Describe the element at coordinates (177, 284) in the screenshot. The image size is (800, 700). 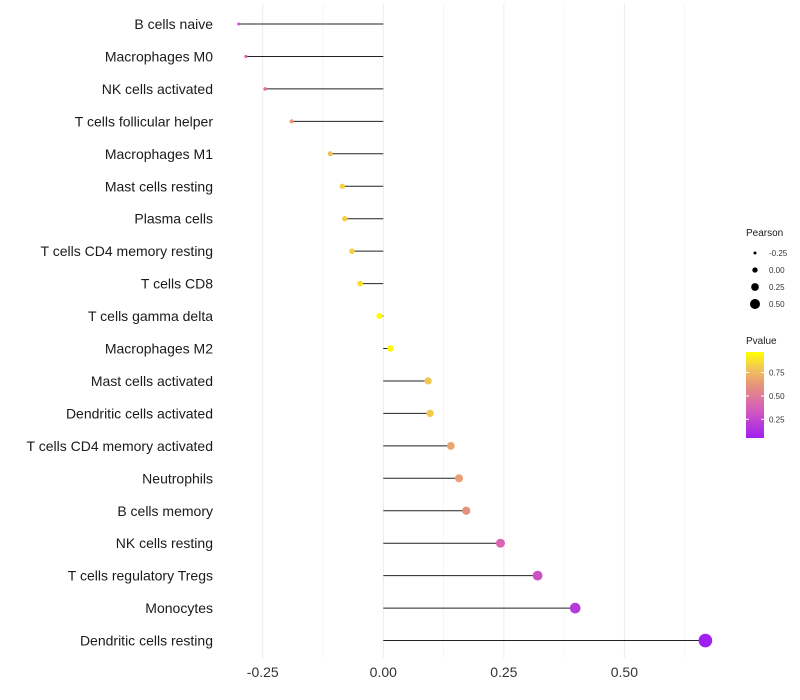
I see `category-label: T cells CD8` at that location.